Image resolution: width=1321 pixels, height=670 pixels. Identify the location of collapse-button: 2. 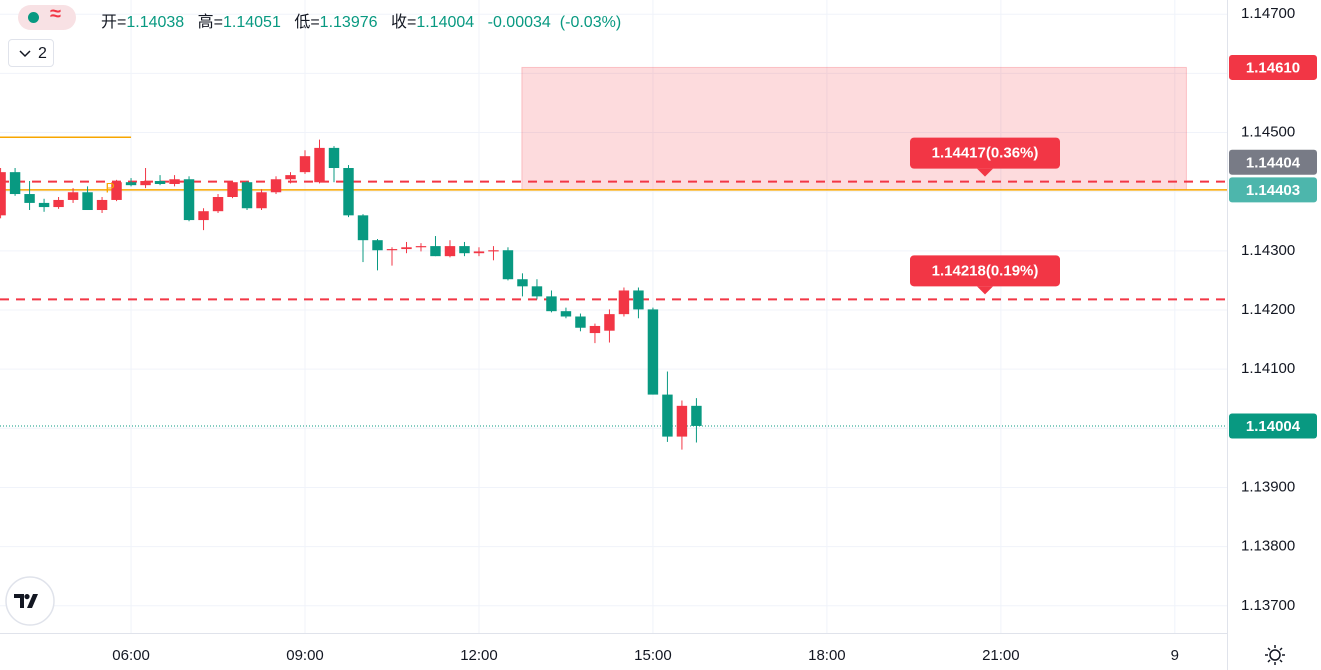
(31, 53).